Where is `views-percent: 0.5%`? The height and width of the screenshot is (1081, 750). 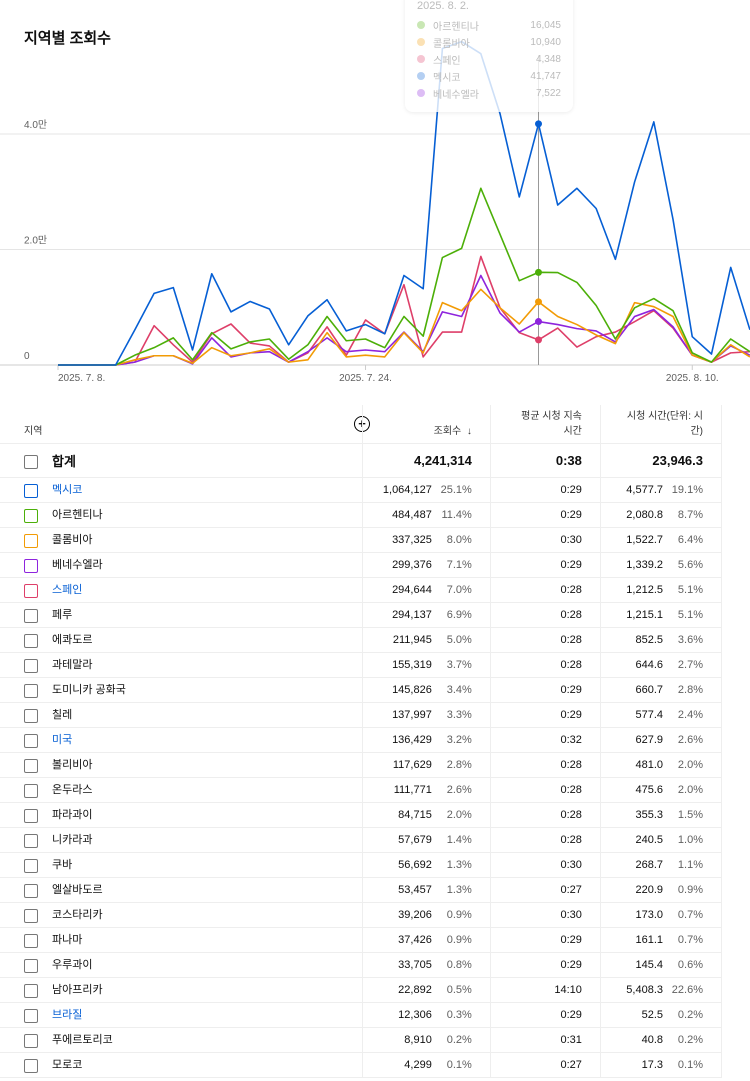
views-percent: 0.5% is located at coordinates (459, 989).